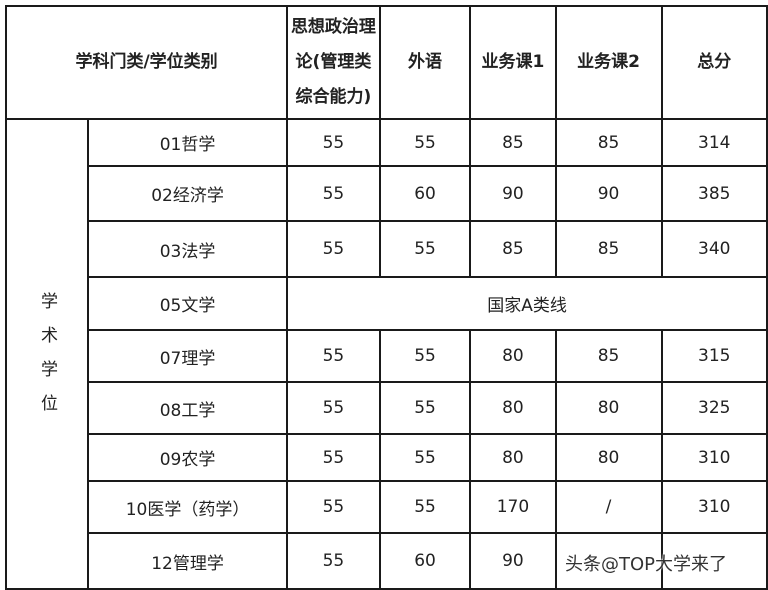 Image resolution: width=768 pixels, height=590 pixels. What do you see at coordinates (513, 507) in the screenshot?
I see `course1-score: 170` at bounding box center [513, 507].